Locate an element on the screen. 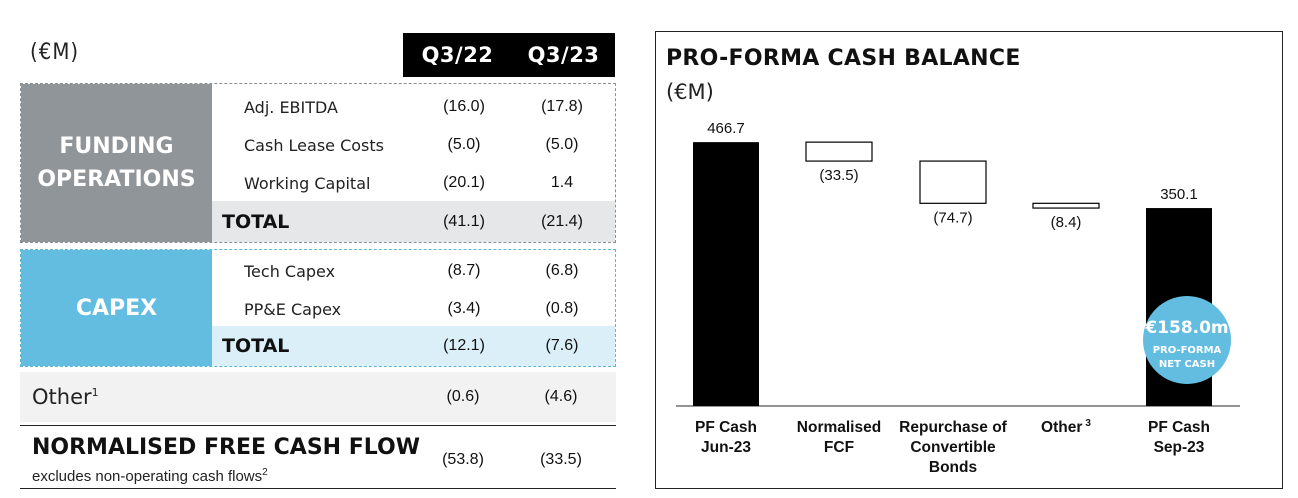  row-value-q322: (5.0) is located at coordinates (464, 144).